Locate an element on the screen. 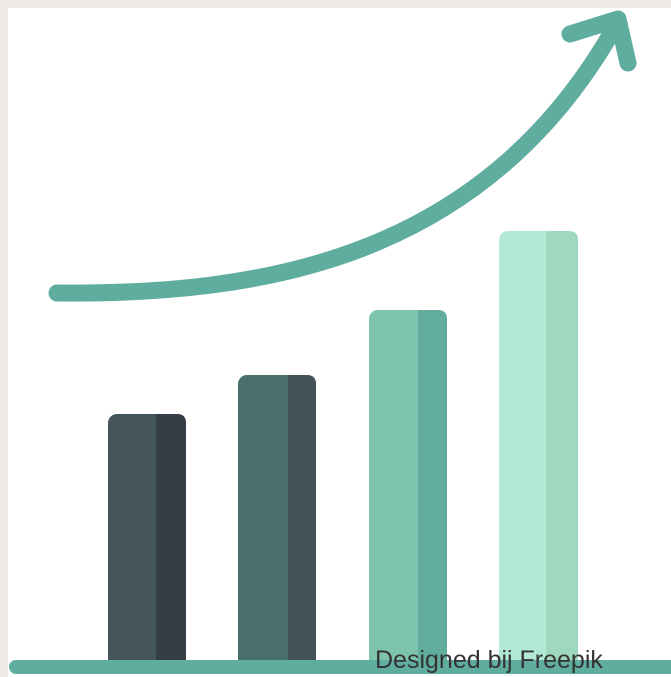  attribution: Designed bij Freepik is located at coordinates (489, 660).